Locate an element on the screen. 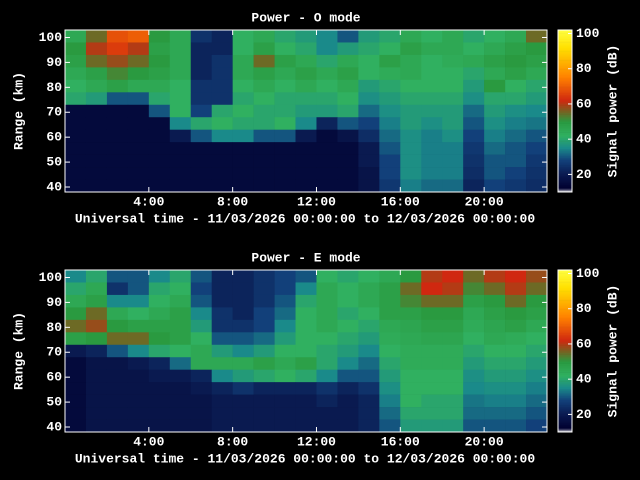  y-tick-label: 90 is located at coordinates (54, 302).